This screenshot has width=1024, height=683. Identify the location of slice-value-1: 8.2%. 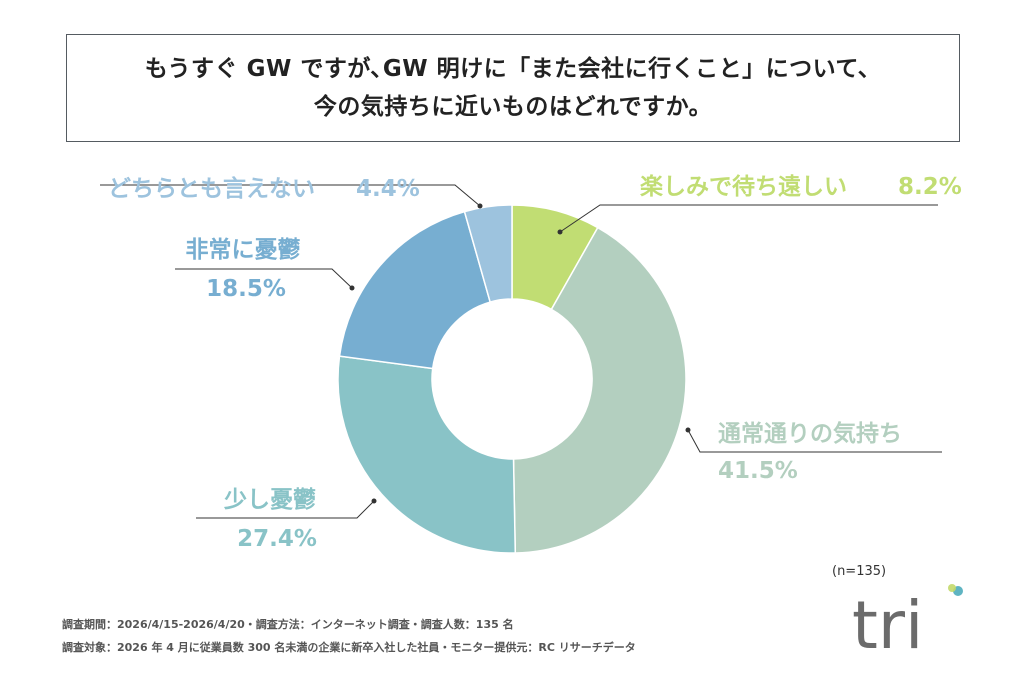
(930, 187).